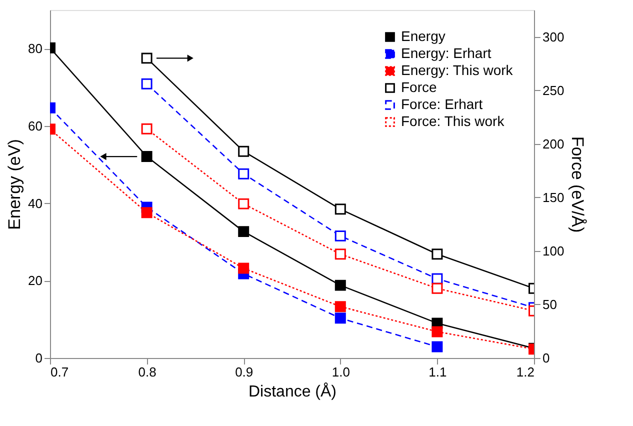  What do you see at coordinates (446, 53) in the screenshot?
I see `legend-label: Energy: Erhart` at bounding box center [446, 53].